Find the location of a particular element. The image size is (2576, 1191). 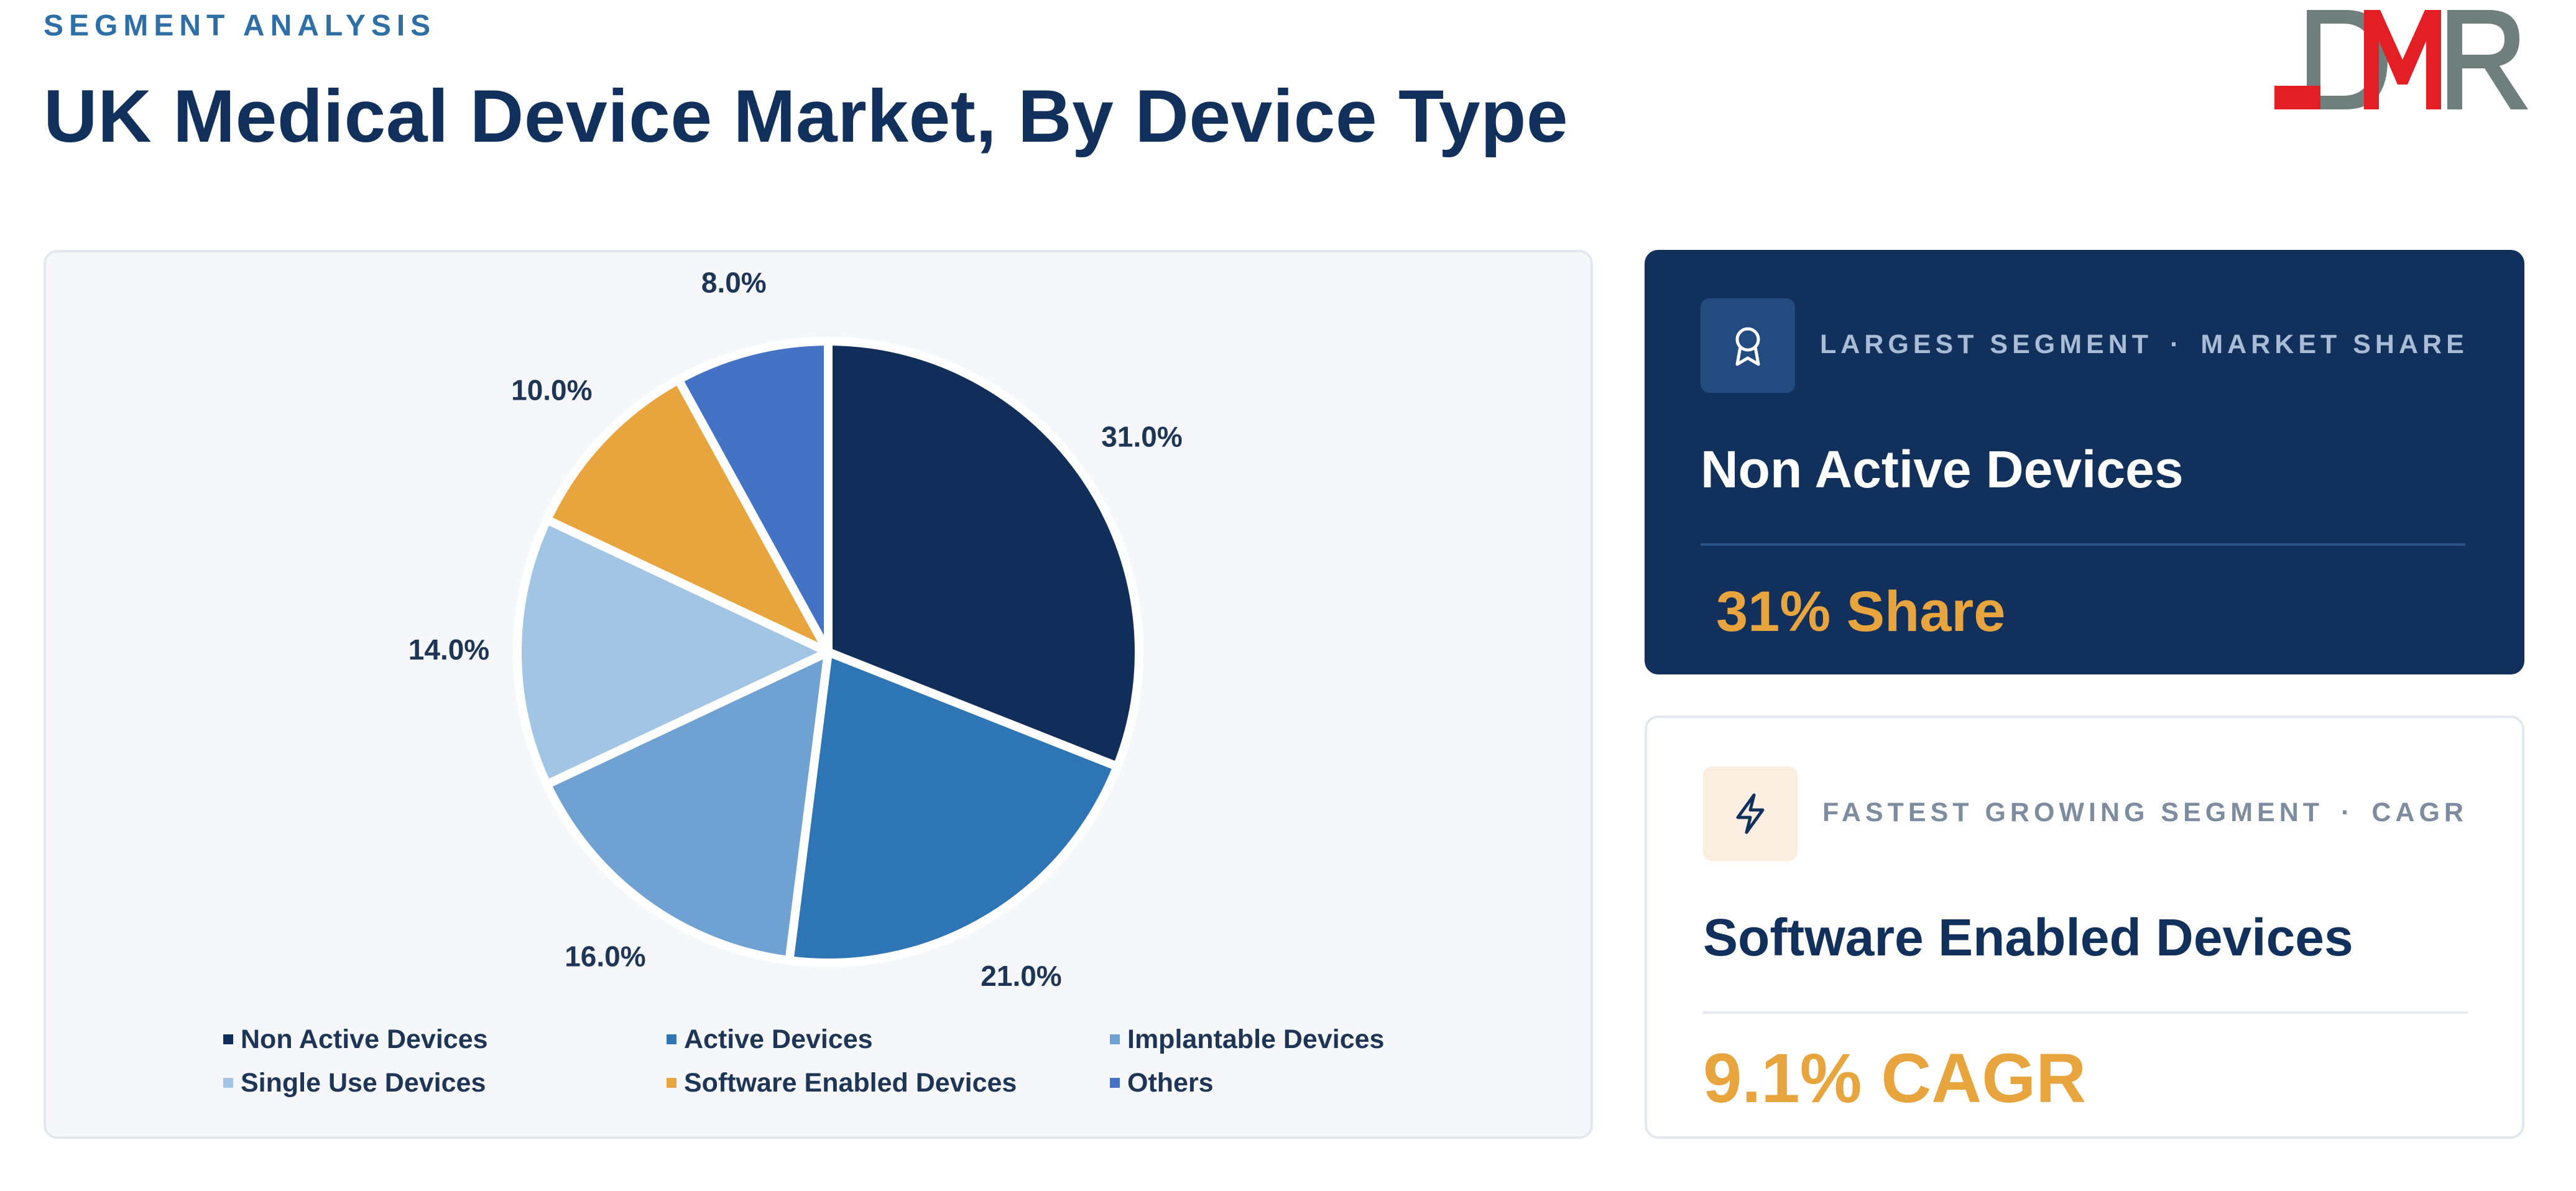

slice-value-label: 8.0% is located at coordinates (734, 282).